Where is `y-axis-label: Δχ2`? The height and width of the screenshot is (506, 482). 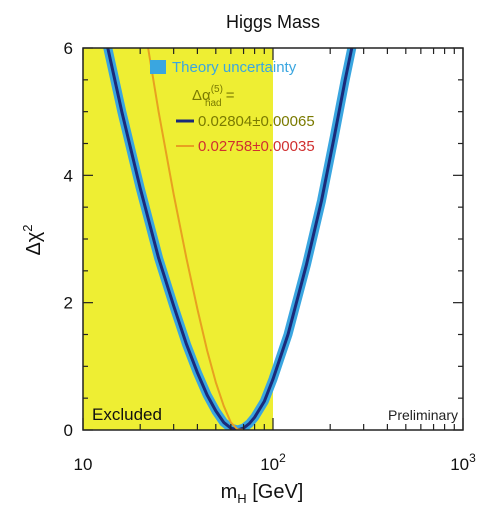
y-axis-label: Δχ2 is located at coordinates (32, 239).